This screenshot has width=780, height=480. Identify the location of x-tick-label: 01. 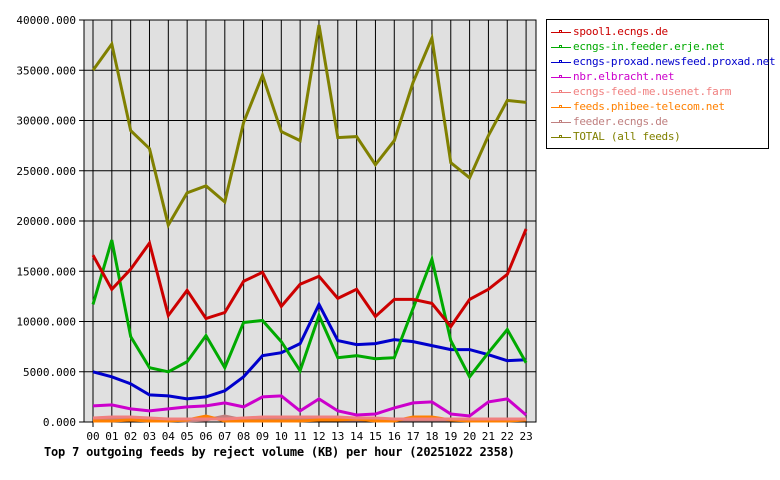
(111, 436).